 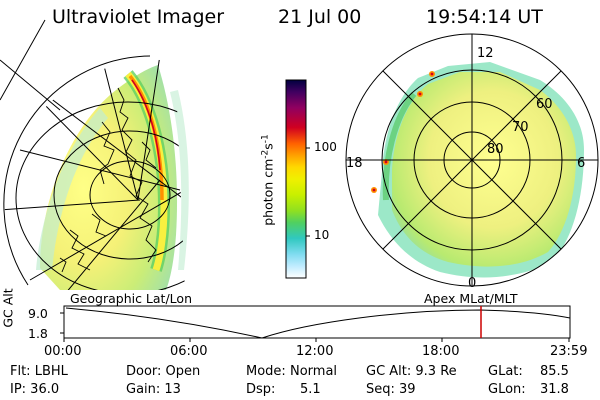 What do you see at coordinates (315, 327) in the screenshot?
I see `timeline-ticks` at bounding box center [315, 327].